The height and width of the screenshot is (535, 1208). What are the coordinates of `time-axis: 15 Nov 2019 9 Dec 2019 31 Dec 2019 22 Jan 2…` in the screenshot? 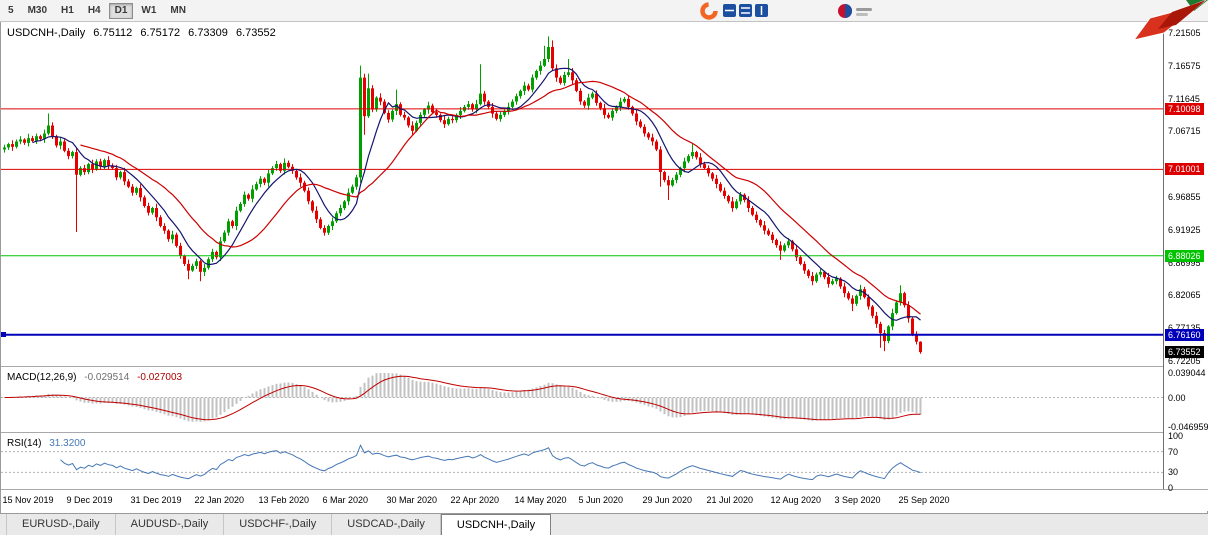 It's located at (604, 500).